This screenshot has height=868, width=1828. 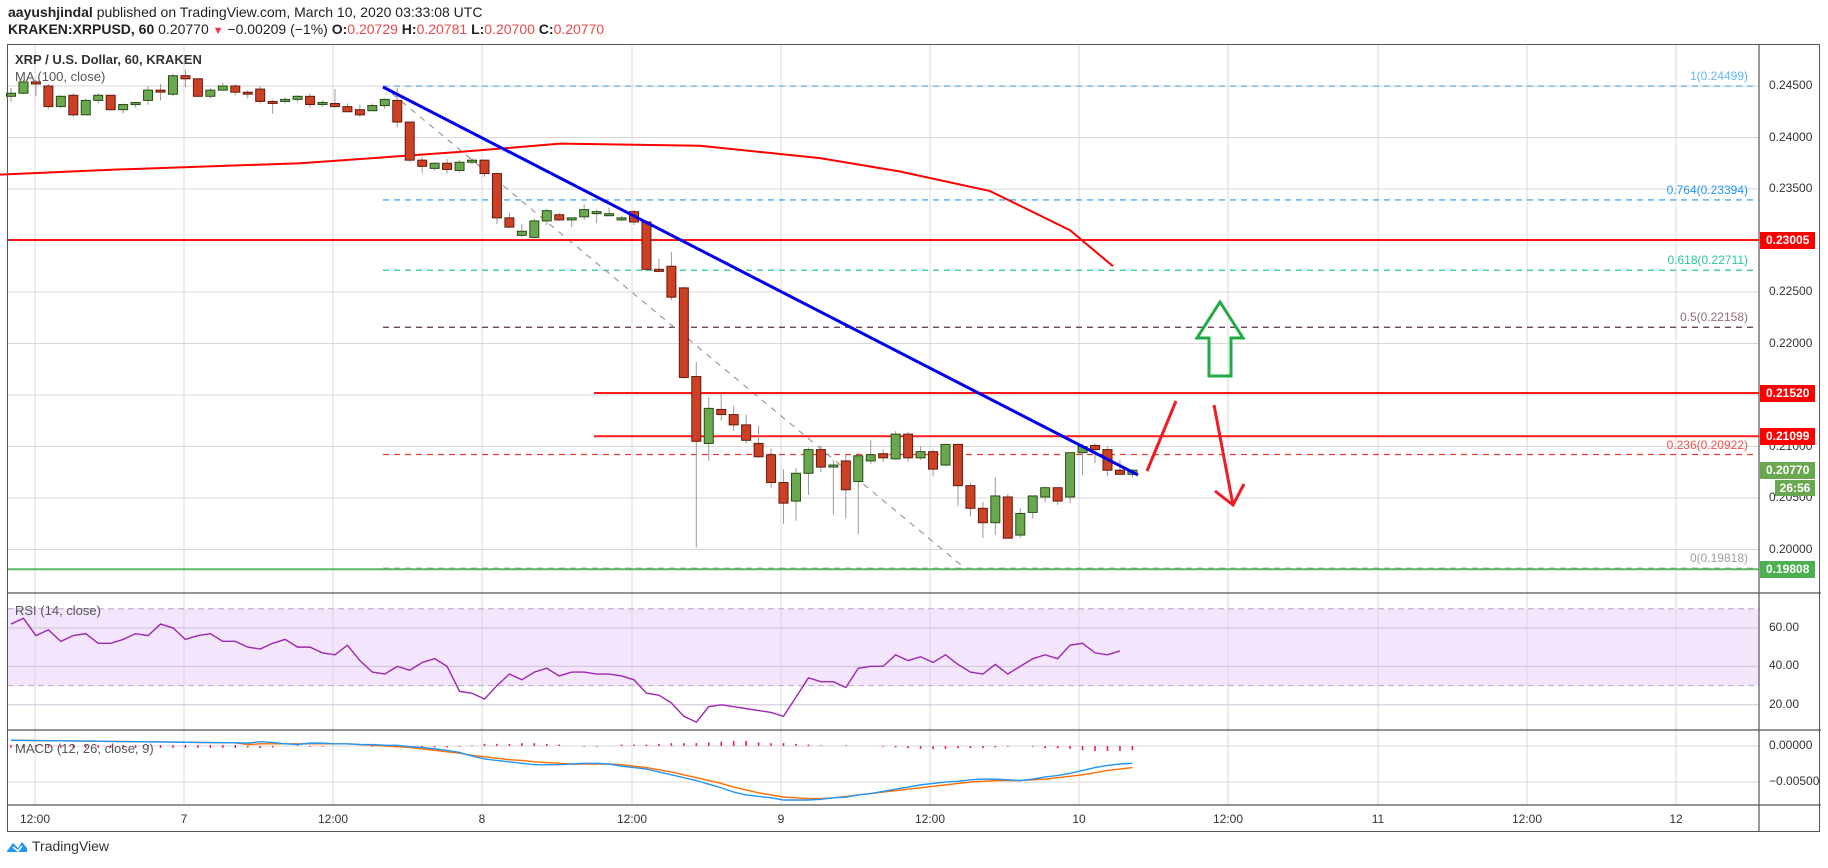 What do you see at coordinates (1795, 488) in the screenshot?
I see `bar-countdown: 26:56` at bounding box center [1795, 488].